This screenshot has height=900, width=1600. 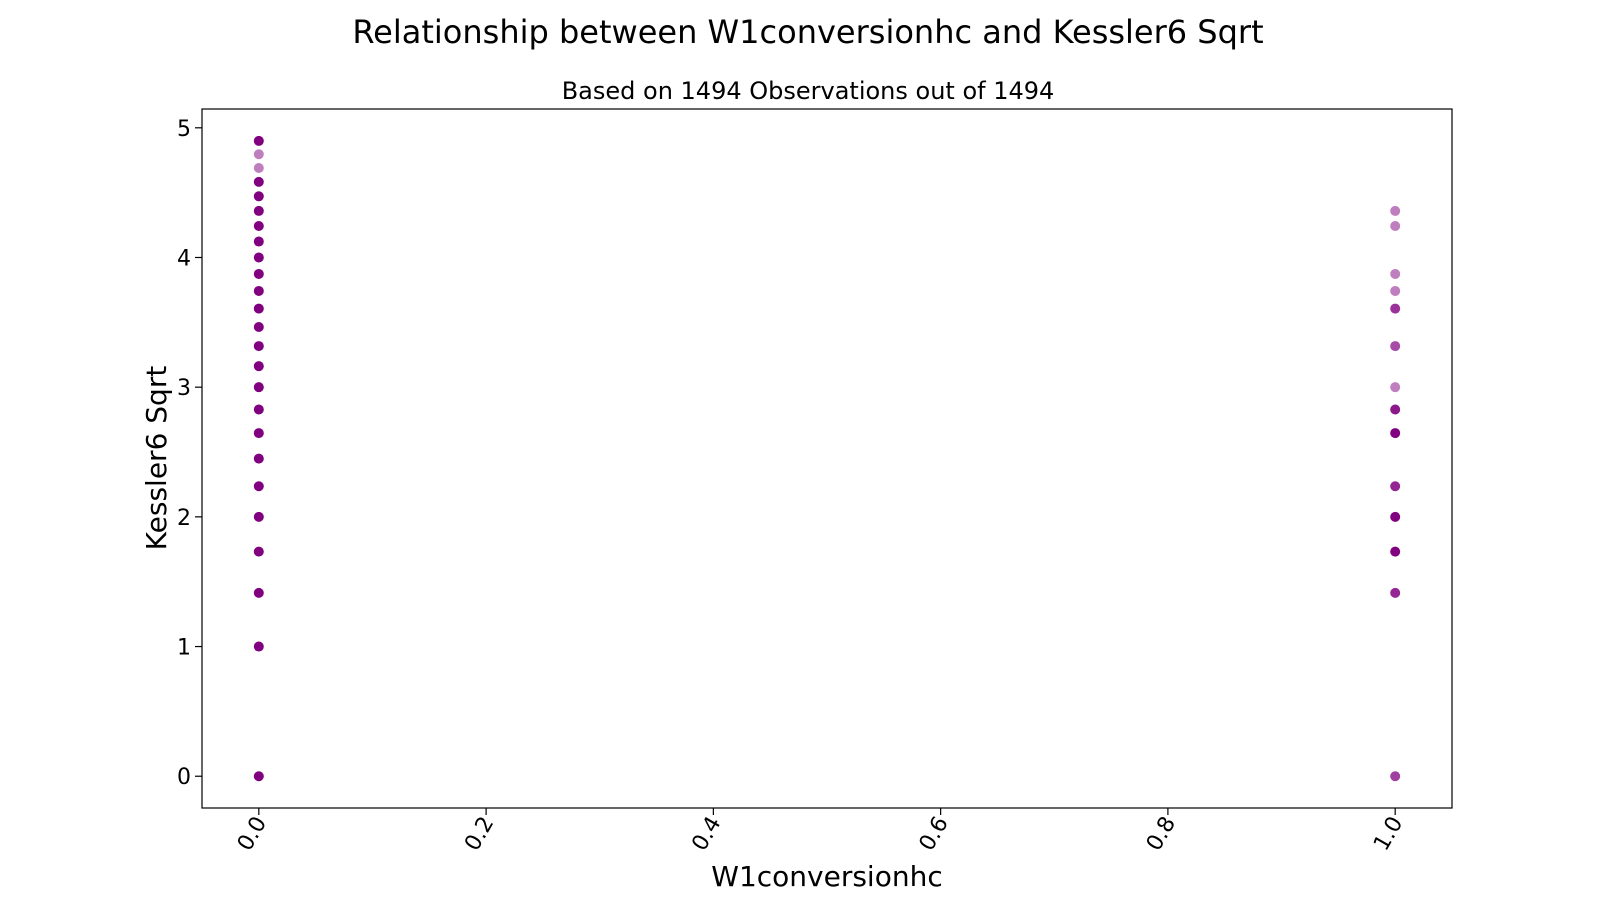 I want to click on x-tick-label: 0.8, so click(x=1161, y=834).